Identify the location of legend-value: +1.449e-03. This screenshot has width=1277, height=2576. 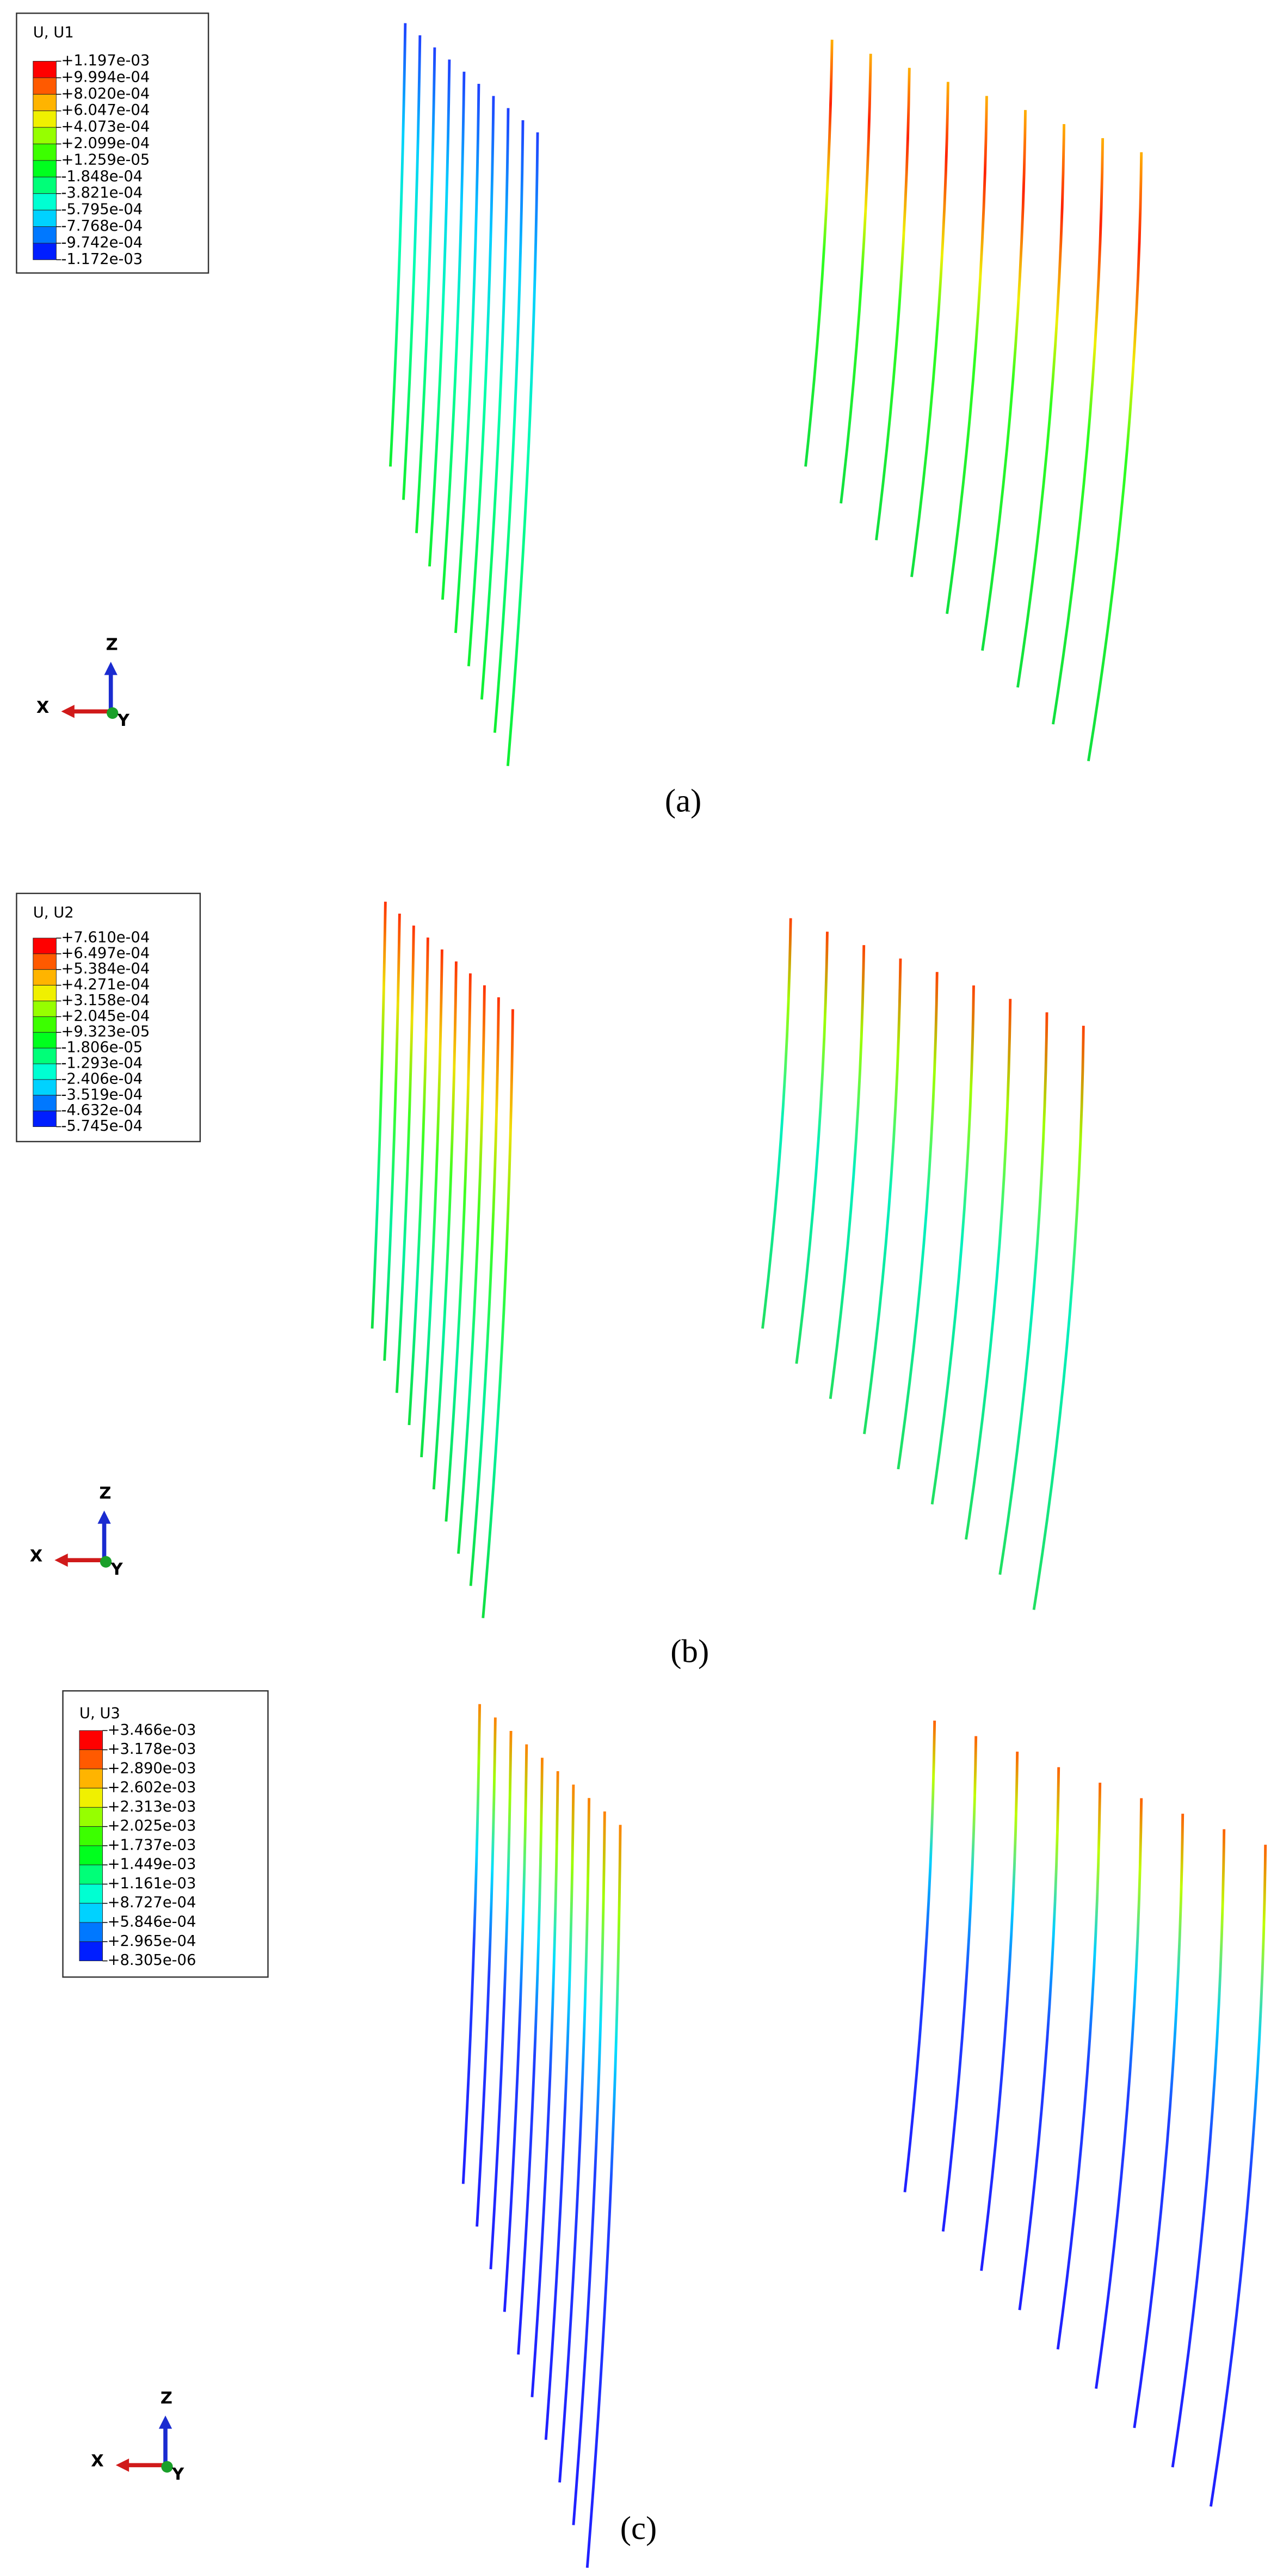
(152, 1865).